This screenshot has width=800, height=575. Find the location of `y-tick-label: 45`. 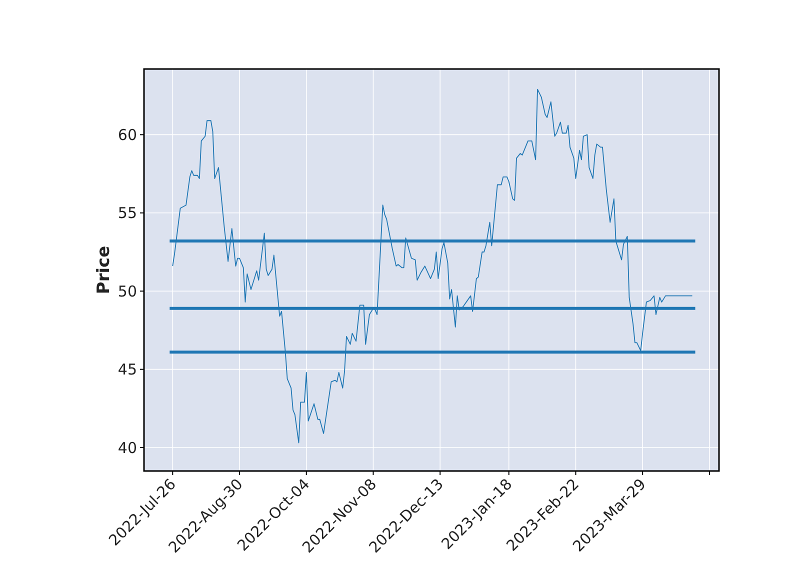

y-tick-label: 45 is located at coordinates (127, 369).